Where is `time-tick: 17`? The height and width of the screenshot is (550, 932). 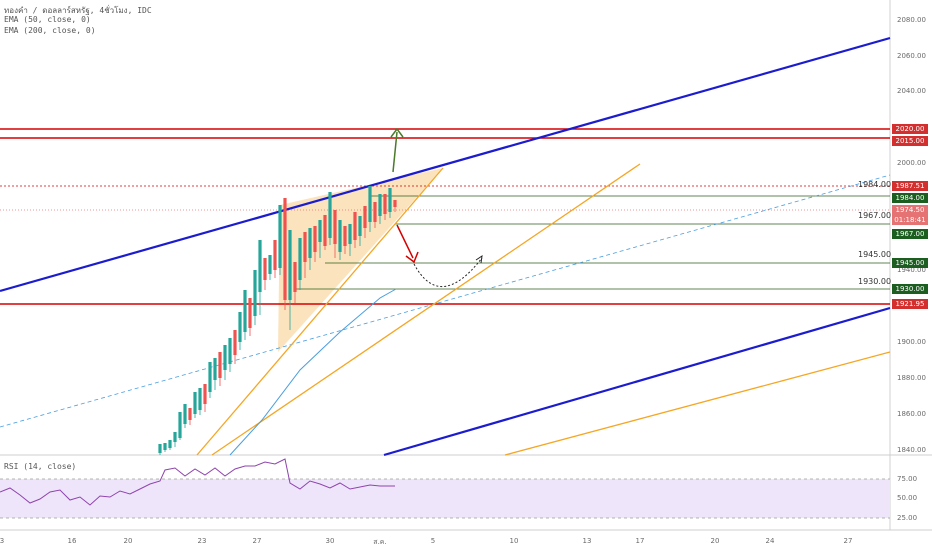 time-tick: 17 is located at coordinates (640, 541).